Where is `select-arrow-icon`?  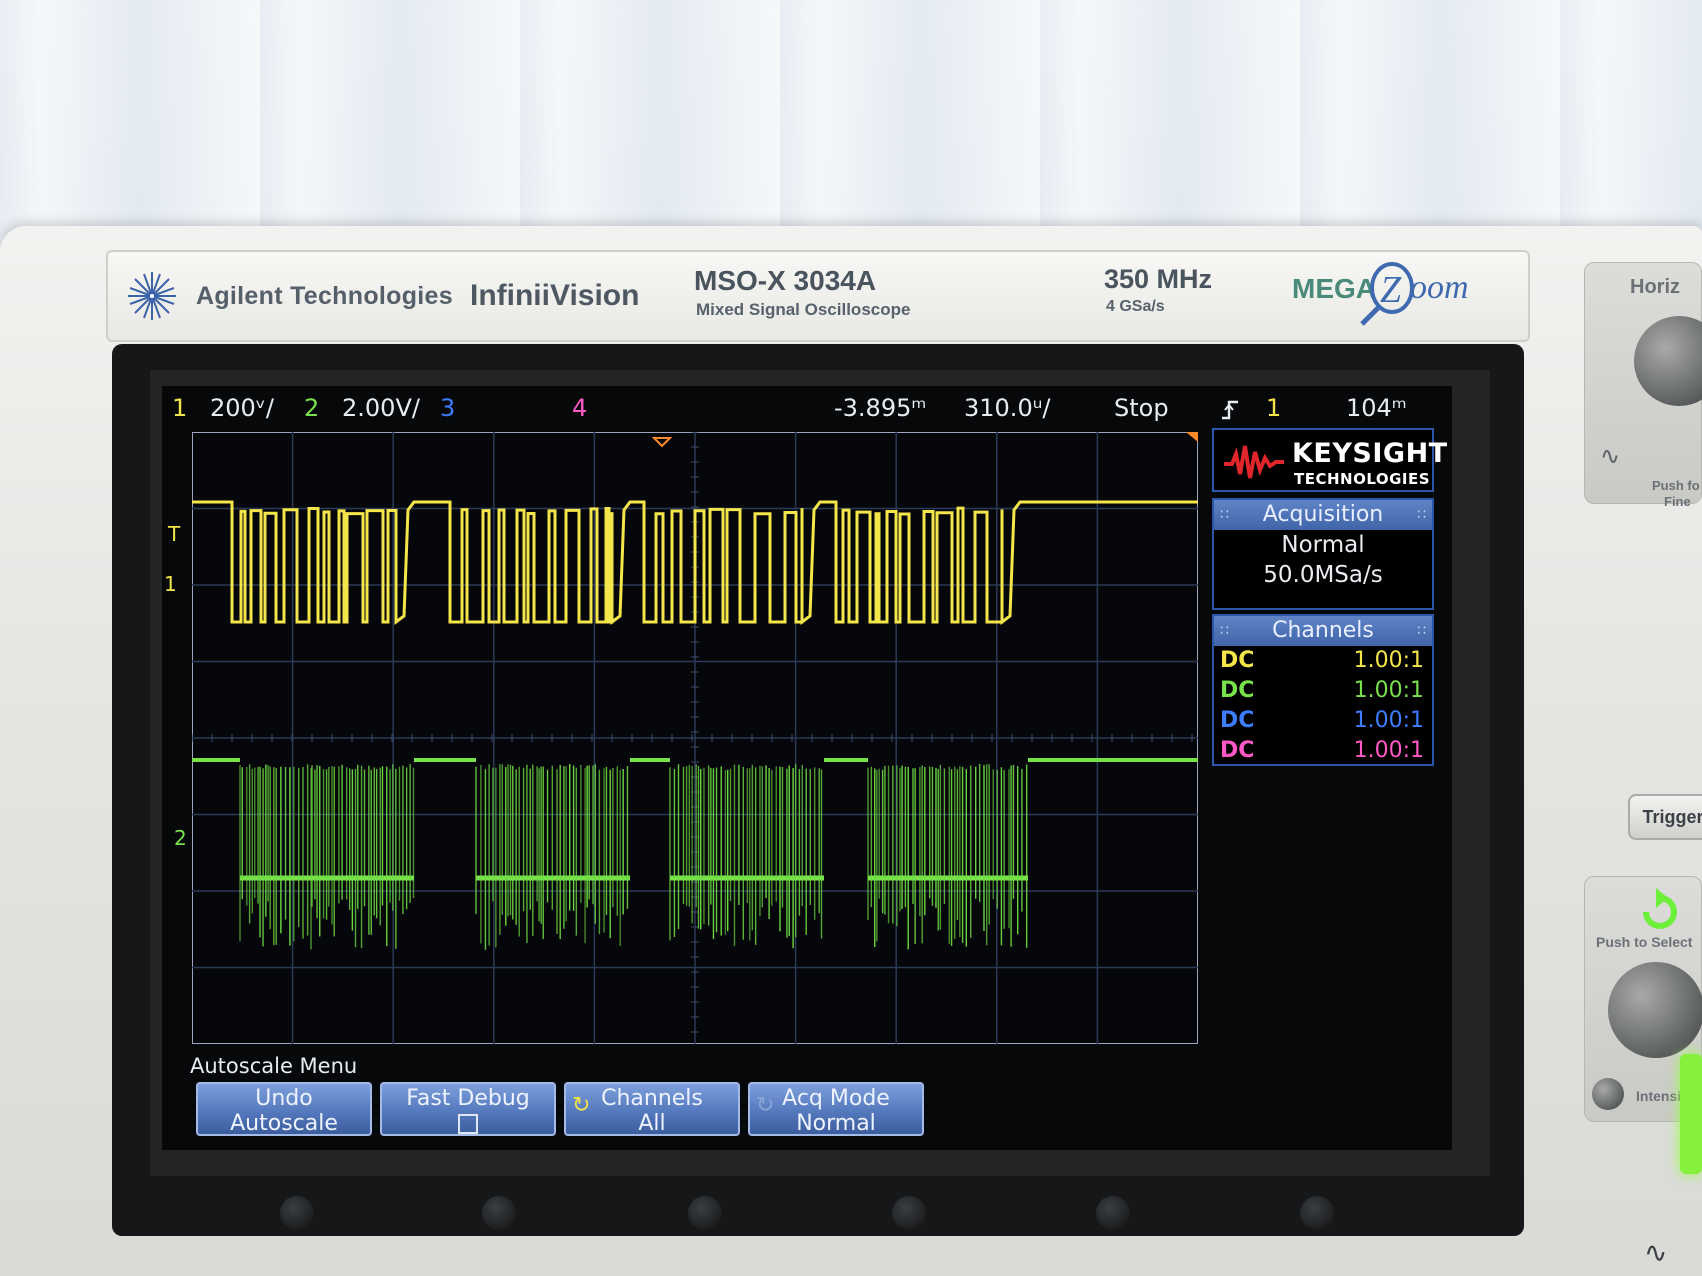 select-arrow-icon is located at coordinates (1660, 908).